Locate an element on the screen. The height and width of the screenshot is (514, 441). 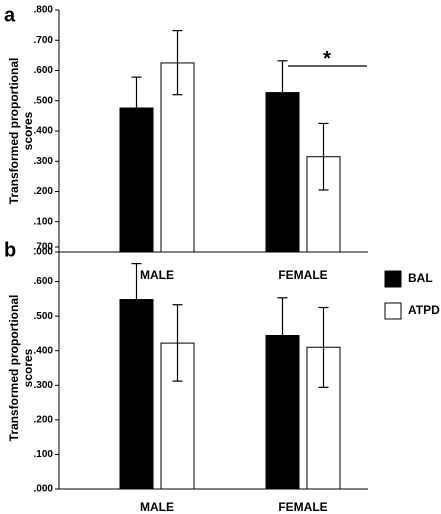
legend-item-atpd: ATPD is located at coordinates (412, 311).